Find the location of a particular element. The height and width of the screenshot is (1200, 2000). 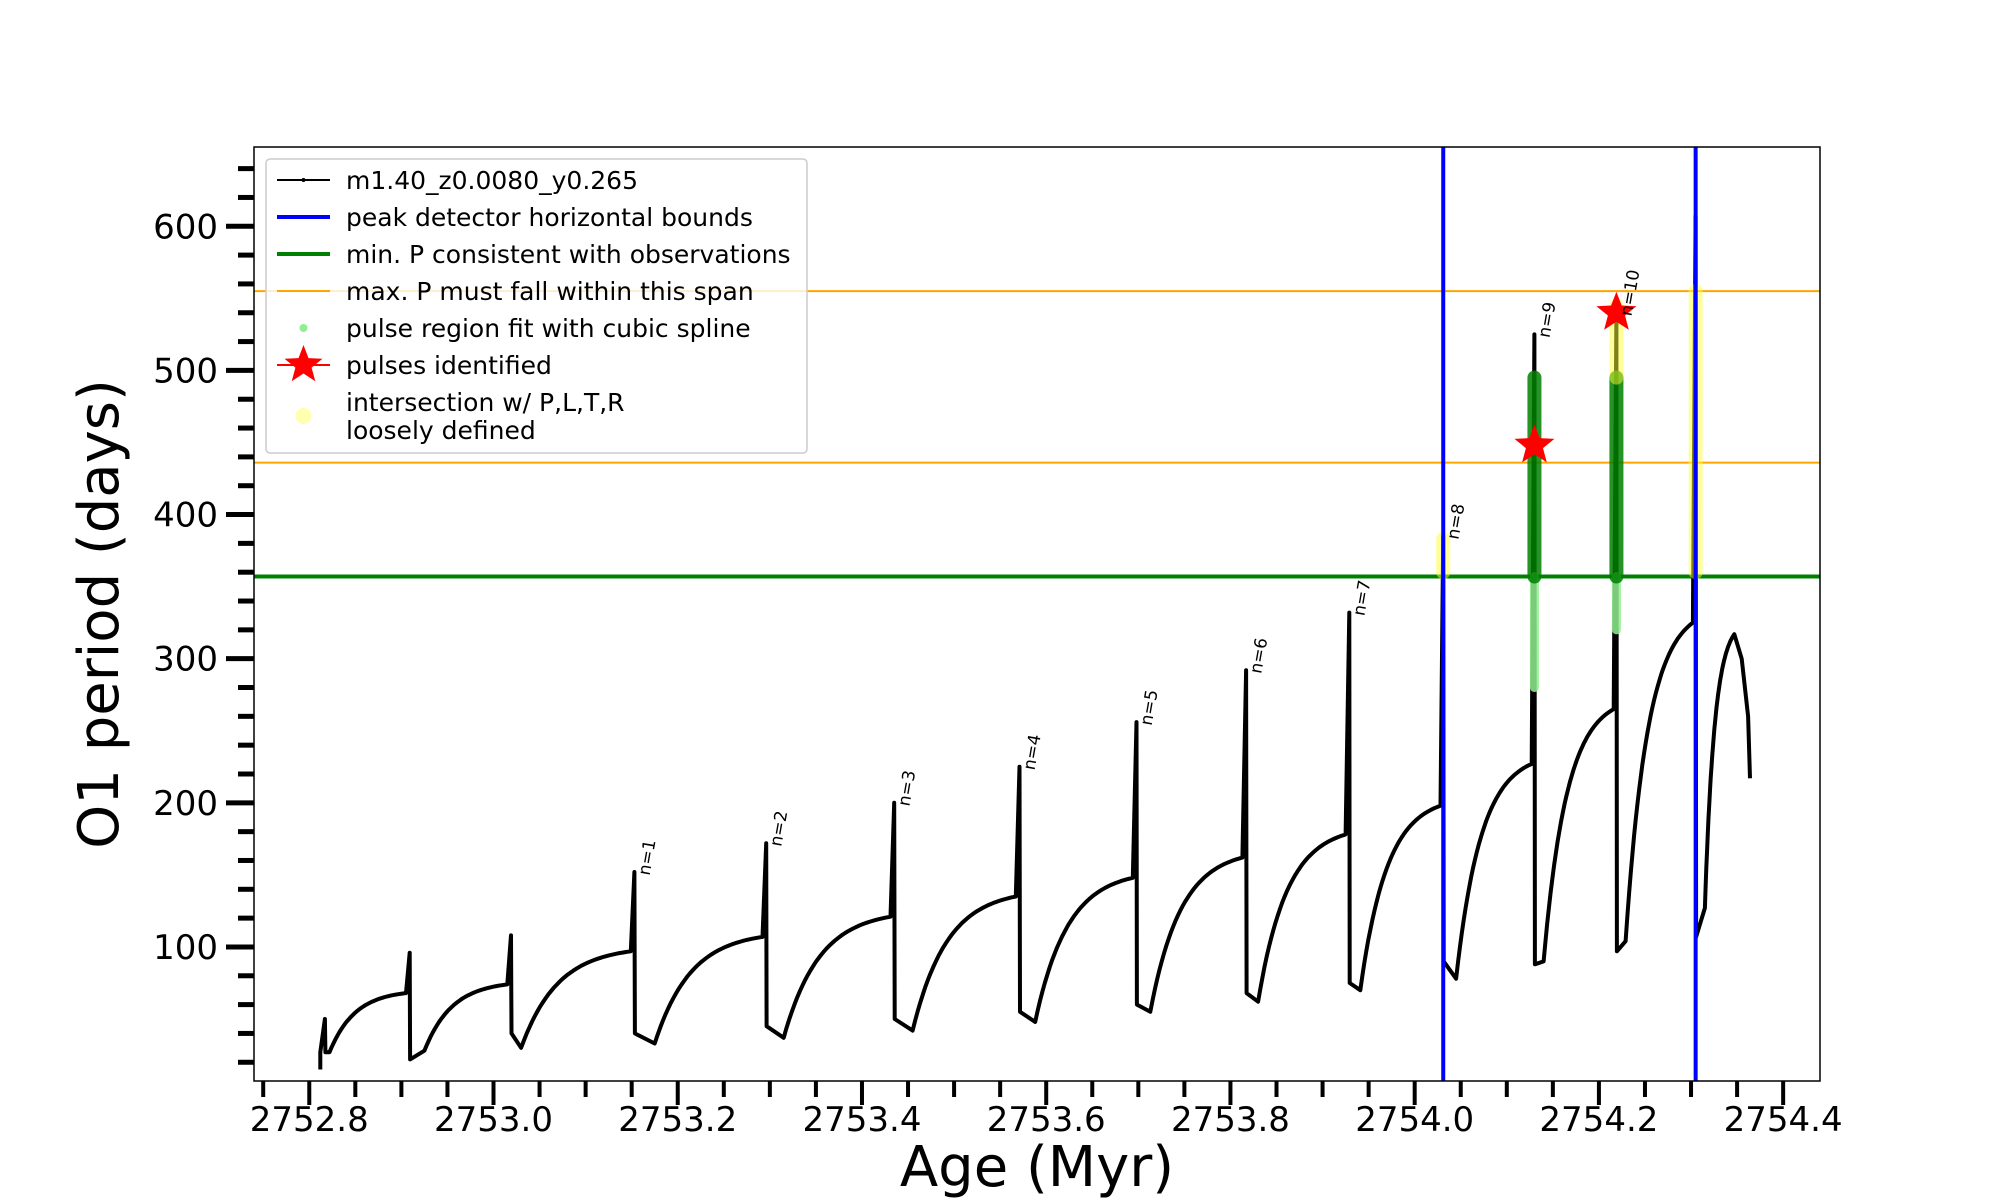

legend-label: loosely defined is located at coordinates (441, 430).